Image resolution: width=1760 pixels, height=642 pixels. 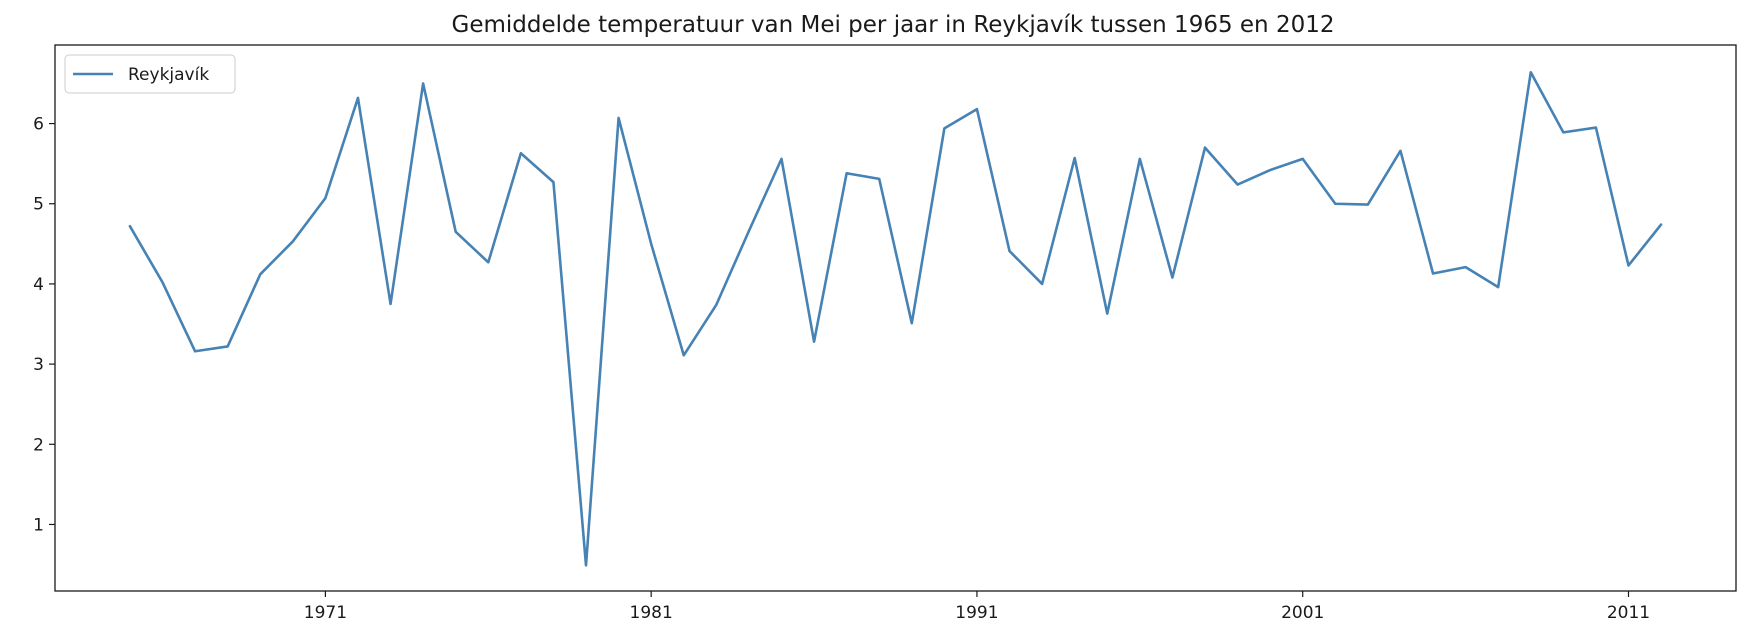 What do you see at coordinates (651, 613) in the screenshot?
I see `x-tick-label: 1981` at bounding box center [651, 613].